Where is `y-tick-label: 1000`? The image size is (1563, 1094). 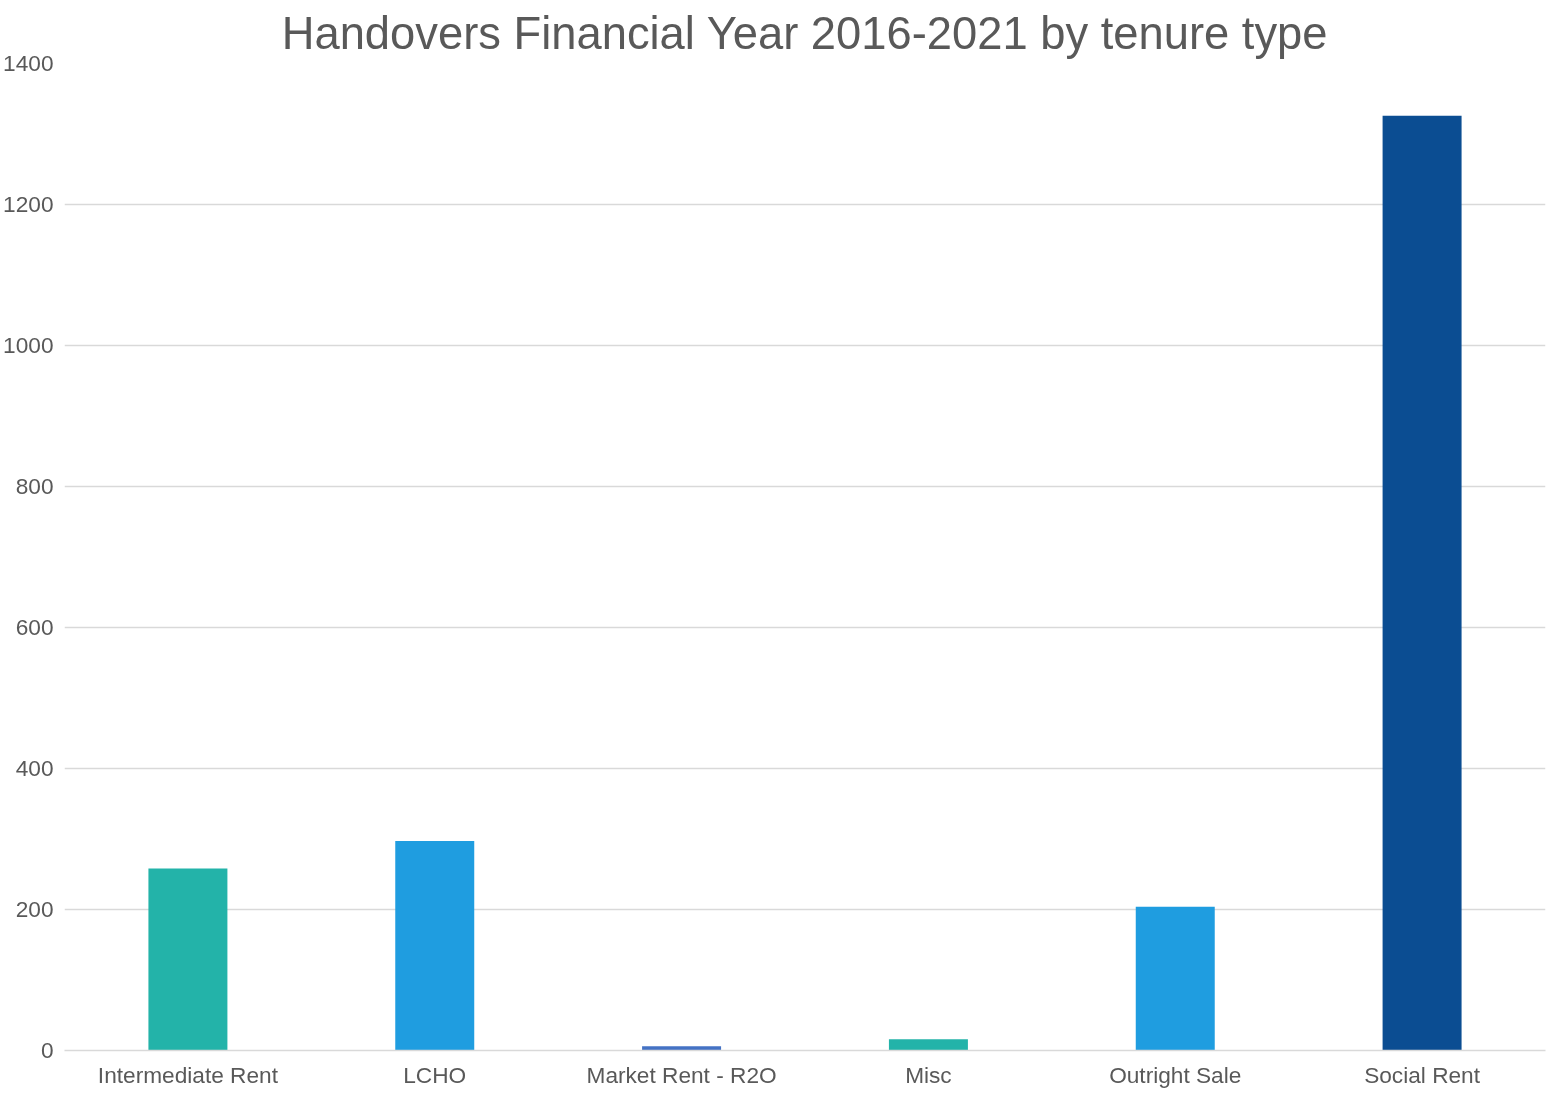 y-tick-label: 1000 is located at coordinates (28, 345).